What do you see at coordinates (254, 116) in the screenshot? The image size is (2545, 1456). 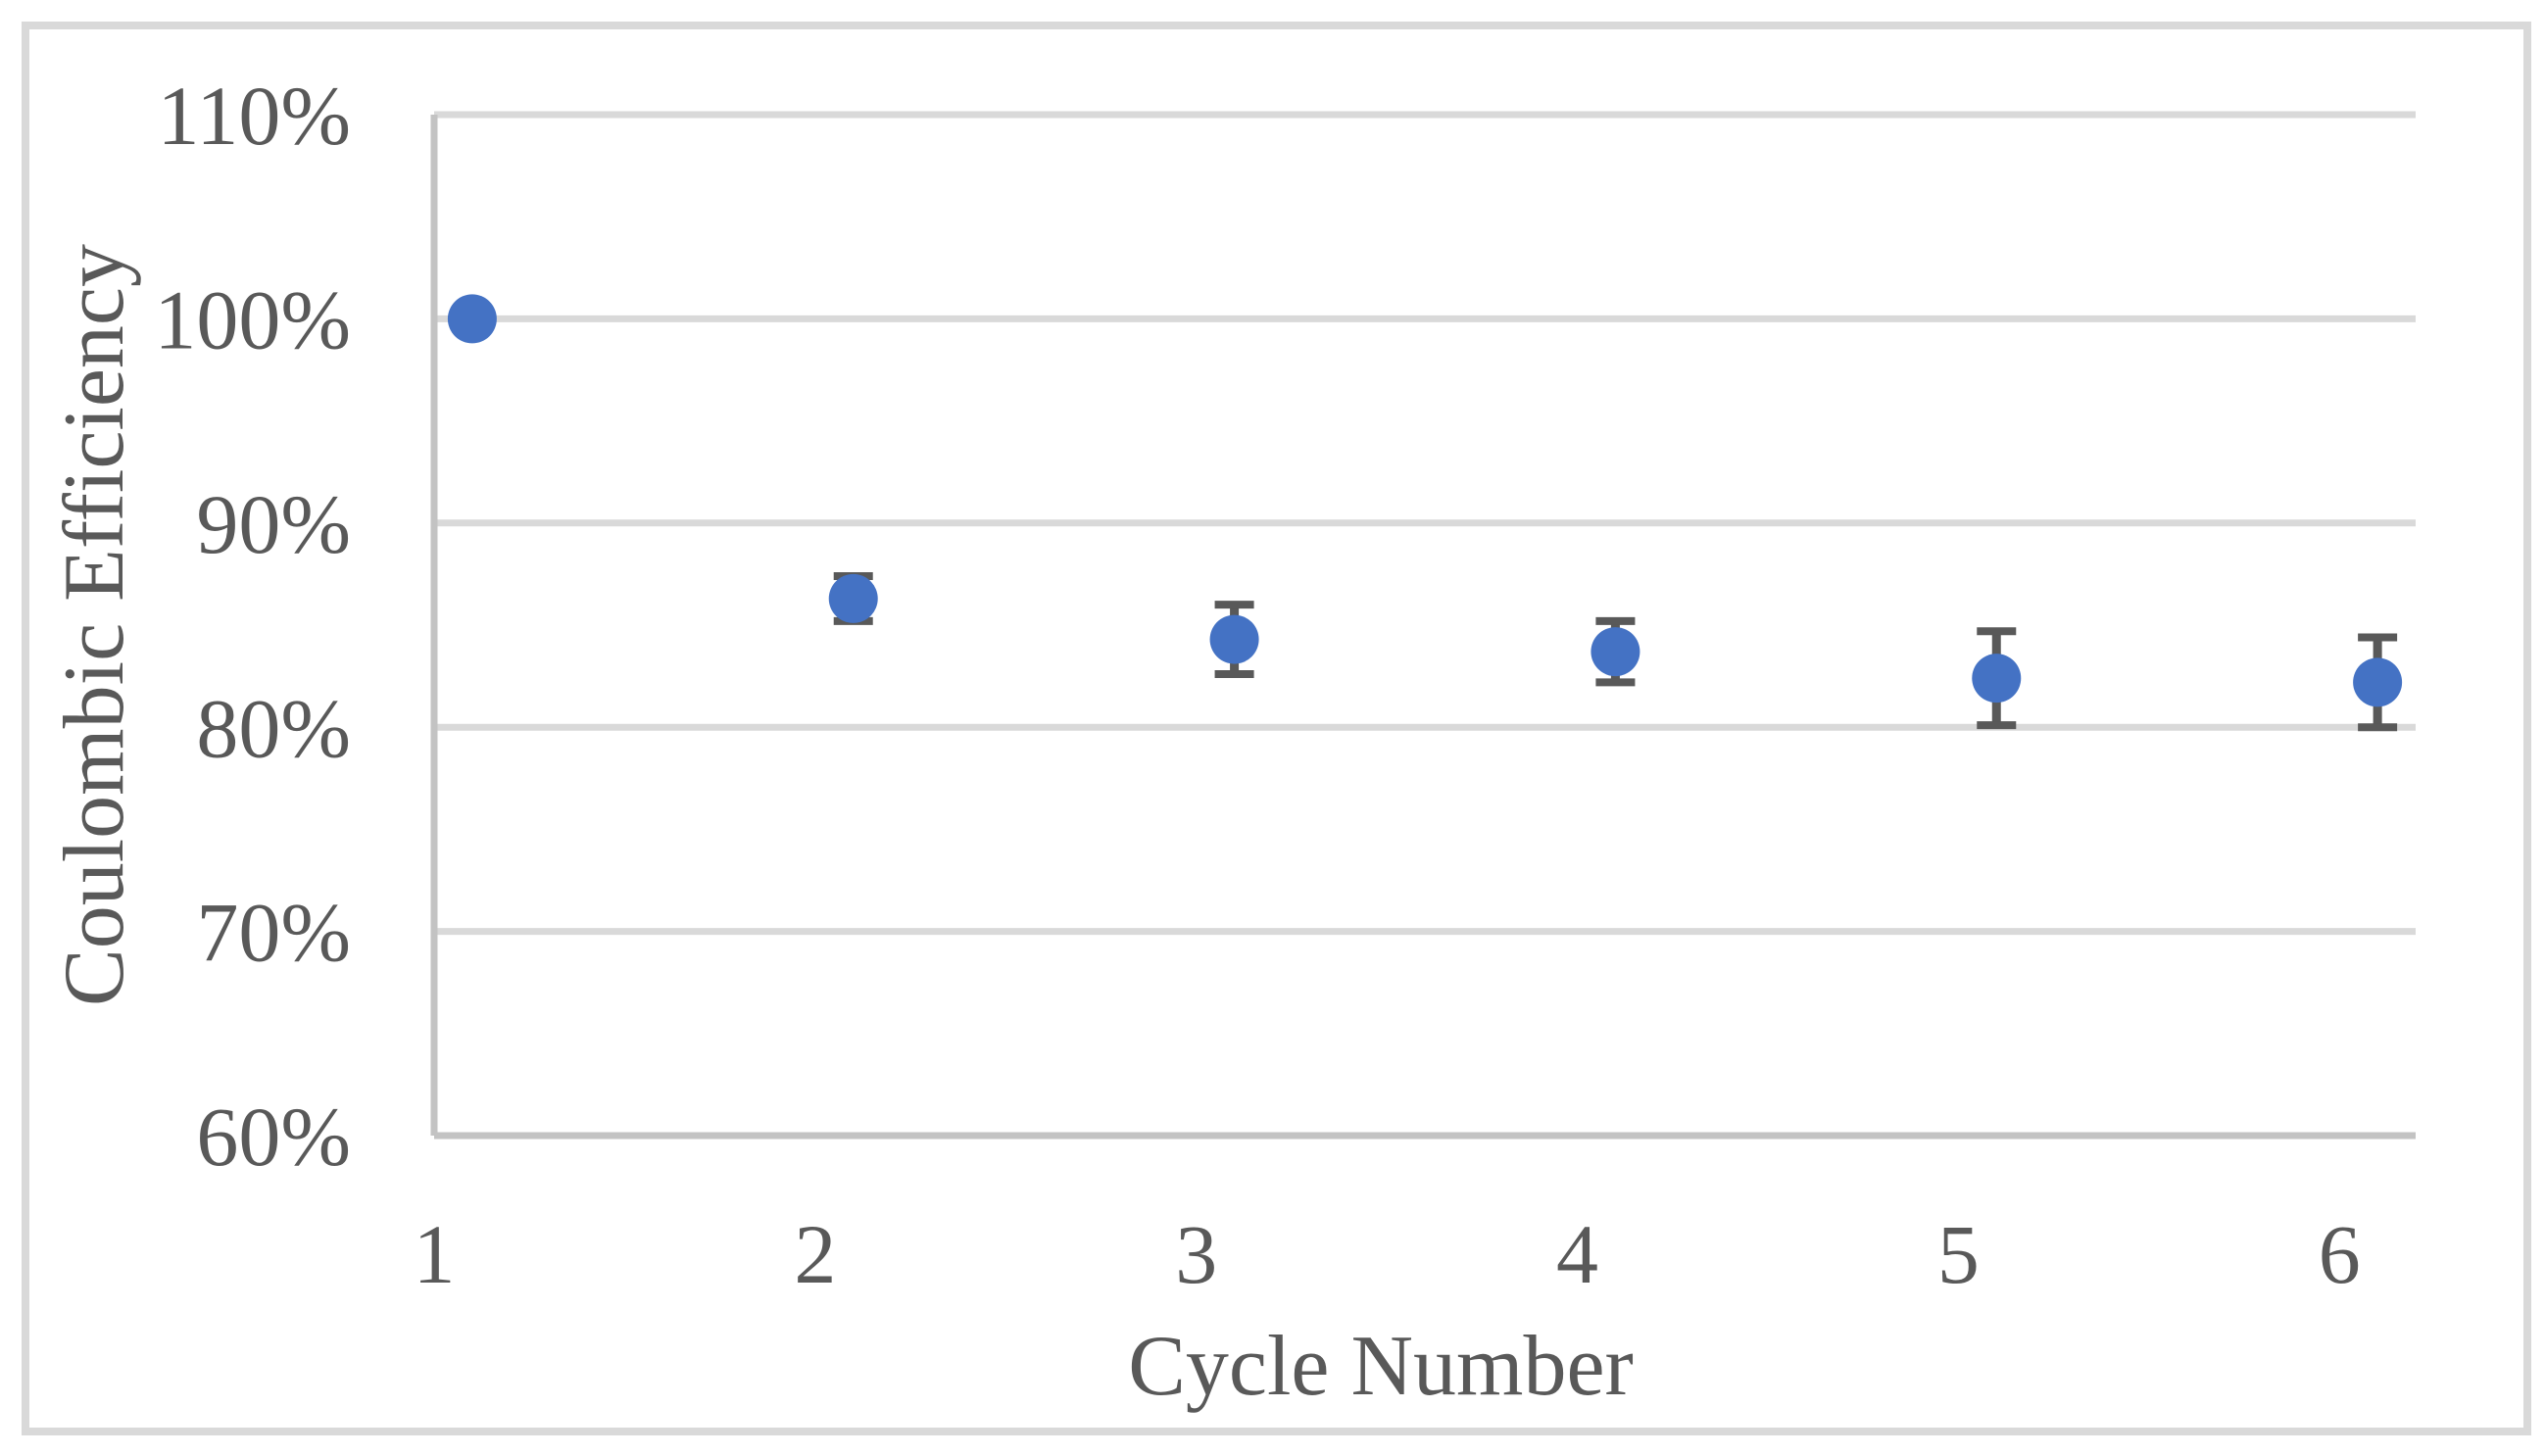 I see `y-tick-label: 110%` at bounding box center [254, 116].